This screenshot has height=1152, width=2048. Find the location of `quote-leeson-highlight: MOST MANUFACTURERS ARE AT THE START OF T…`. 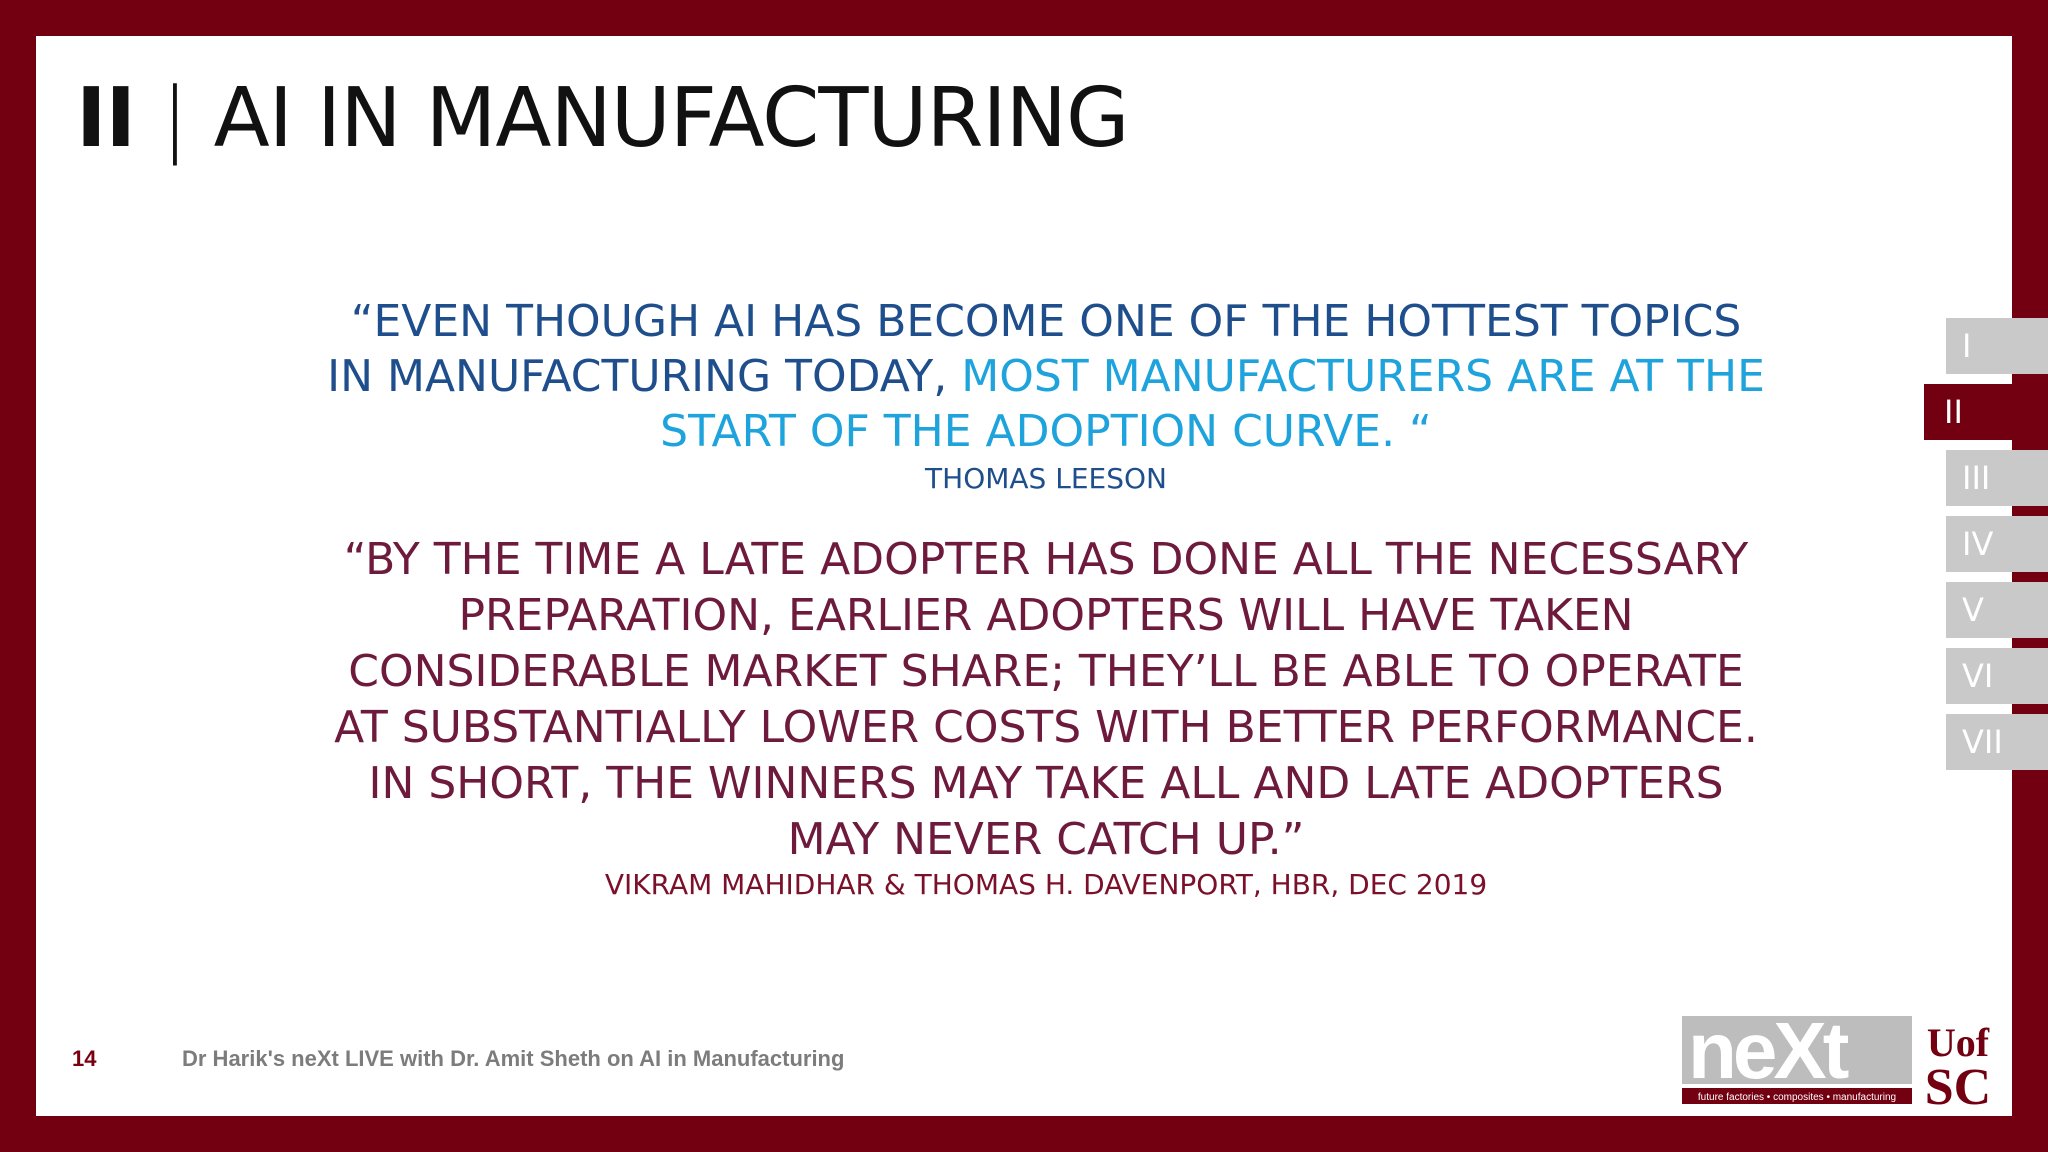

quote-leeson-highlight: MOST MANUFACTURERS ARE AT THE START OF T… is located at coordinates (1212, 404).